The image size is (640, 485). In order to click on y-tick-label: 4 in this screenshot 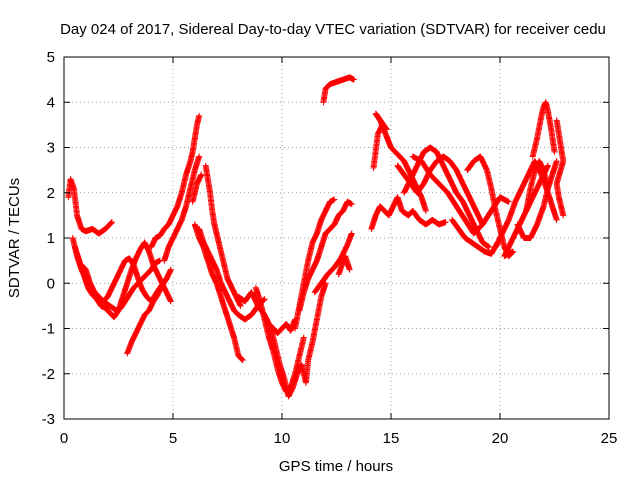, I will do `click(51, 102)`.